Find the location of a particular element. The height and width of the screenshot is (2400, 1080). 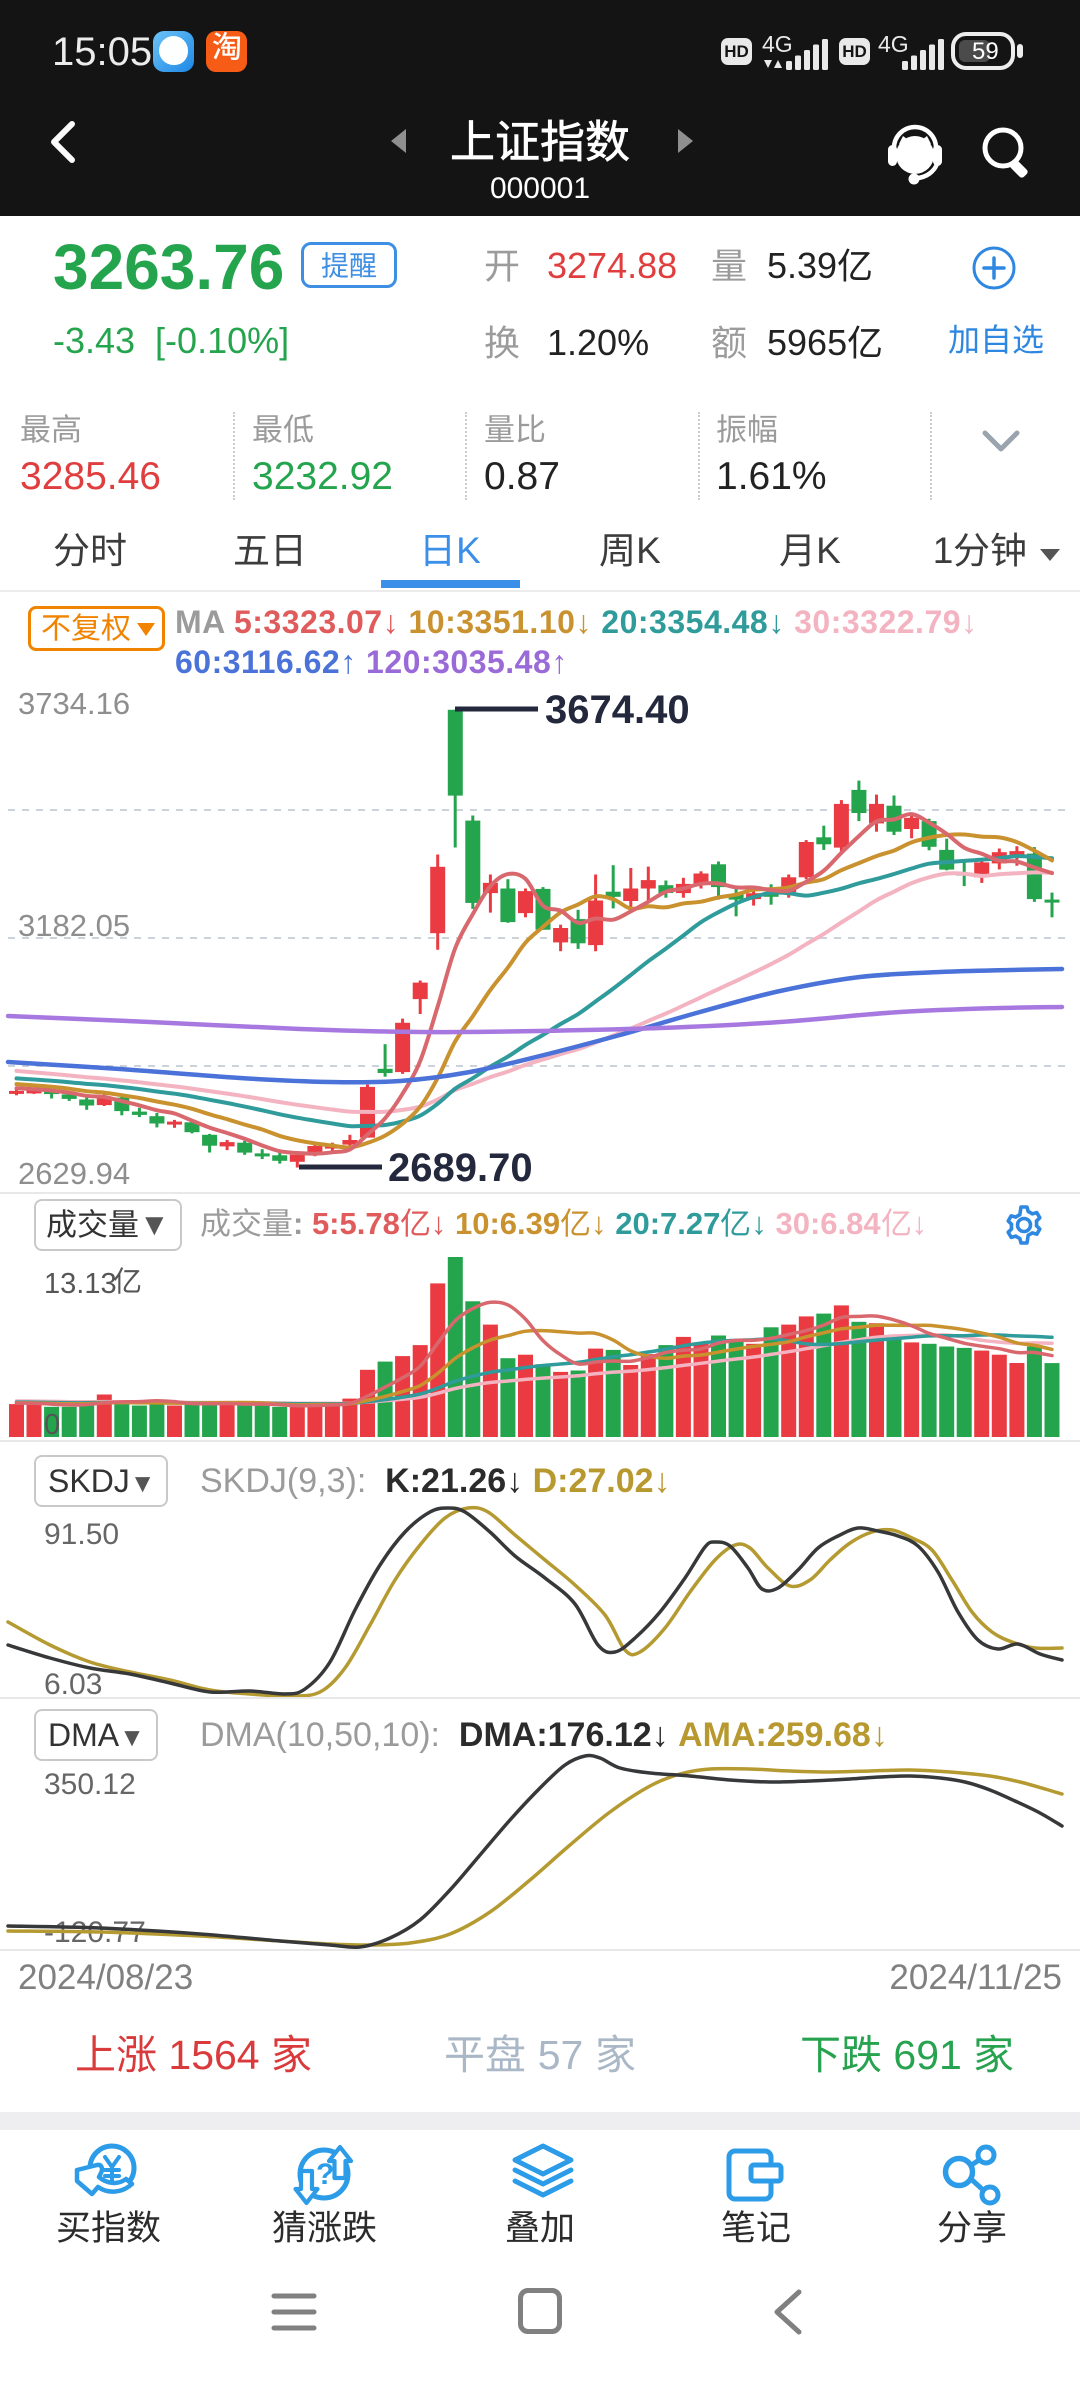

svg-text: 2629.94 is located at coordinates (74, 1173).